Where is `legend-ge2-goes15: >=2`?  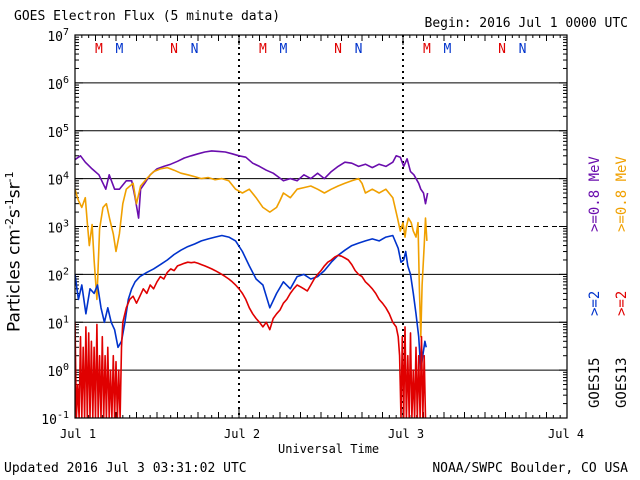
legend-ge2-goes15: >=2 is located at coordinates (595, 303).